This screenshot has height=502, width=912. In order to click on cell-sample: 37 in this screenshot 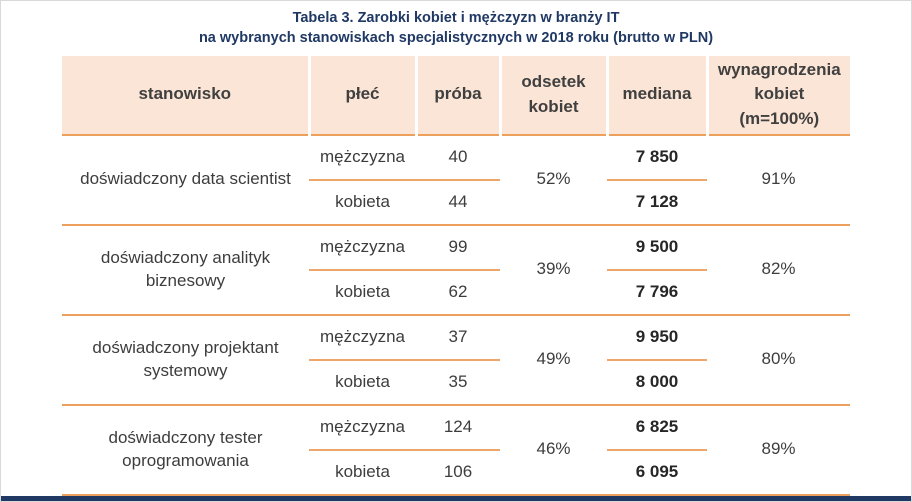, I will do `click(458, 337)`.